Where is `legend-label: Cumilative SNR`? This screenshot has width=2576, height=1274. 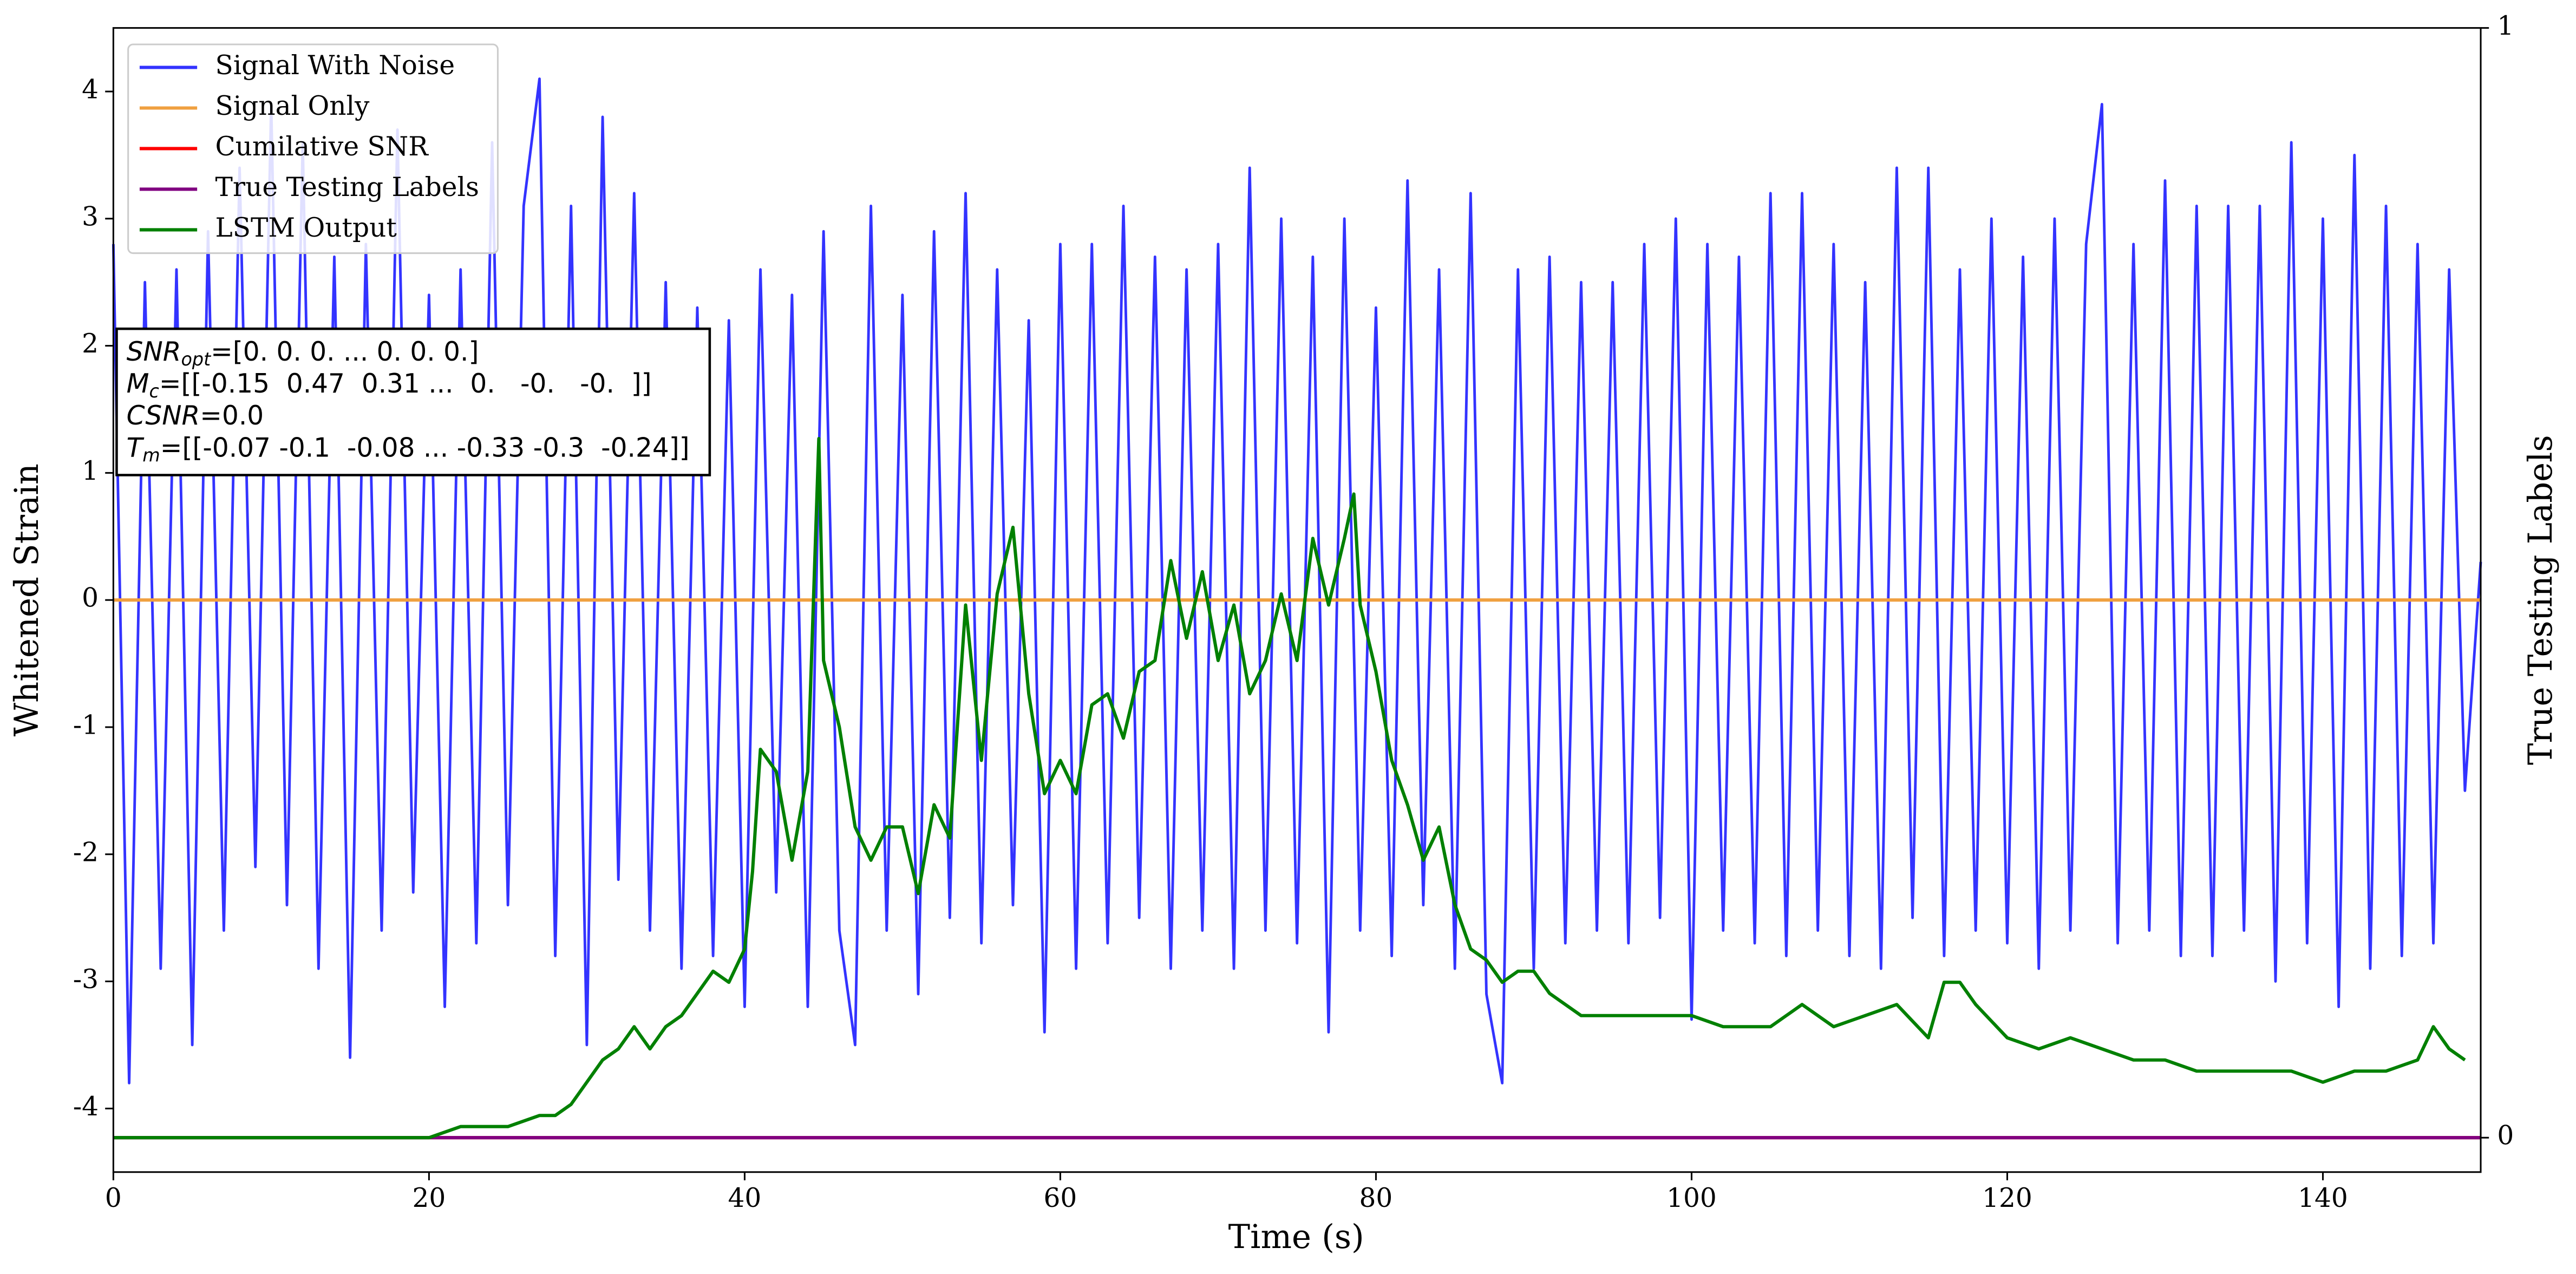 legend-label: Cumilative SNR is located at coordinates (322, 147).